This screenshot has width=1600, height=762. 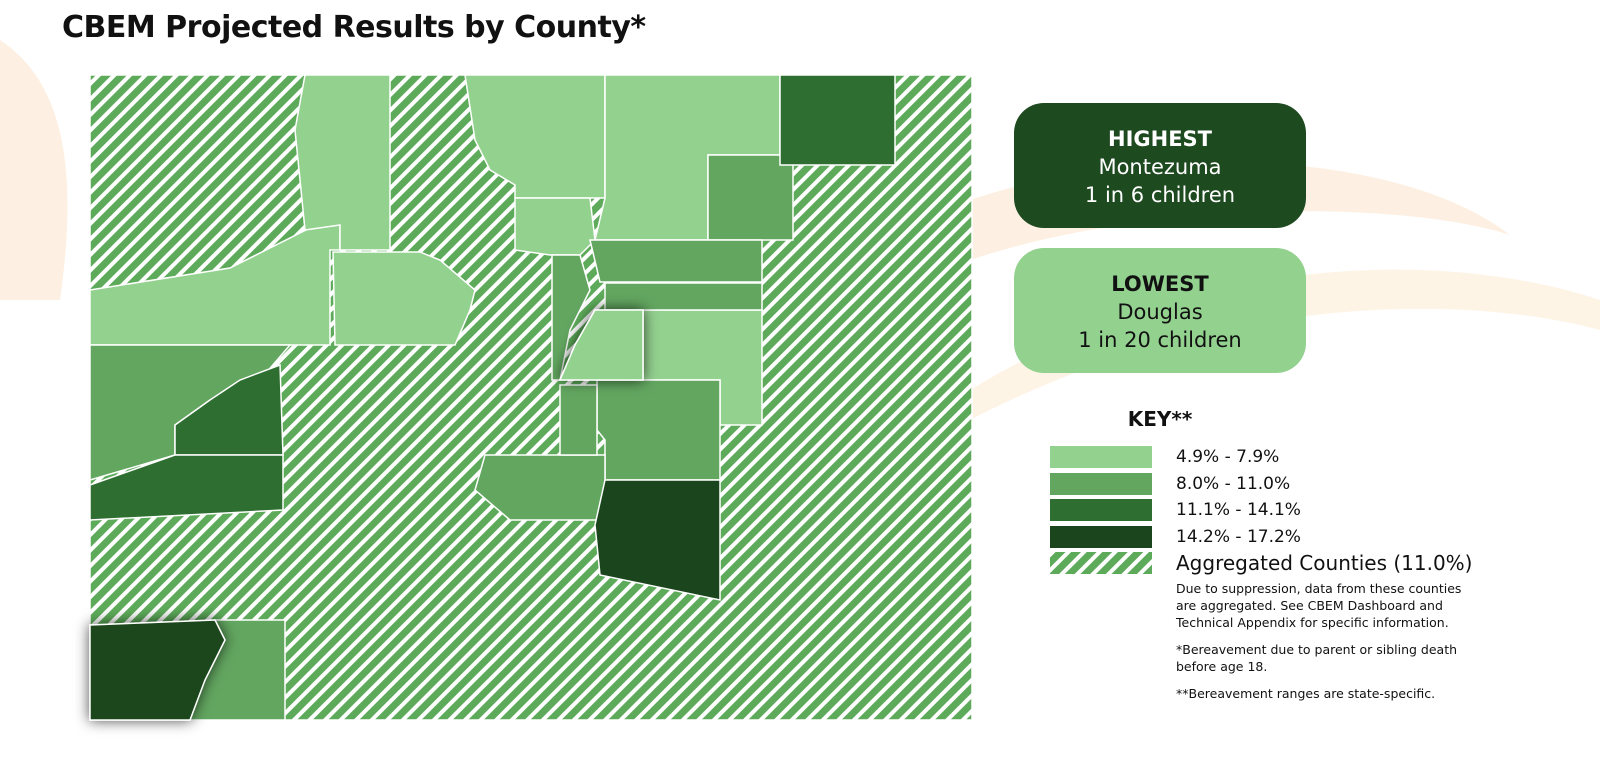 What do you see at coordinates (1238, 510) in the screenshot?
I see `key-label: 11.1% - 14.1%` at bounding box center [1238, 510].